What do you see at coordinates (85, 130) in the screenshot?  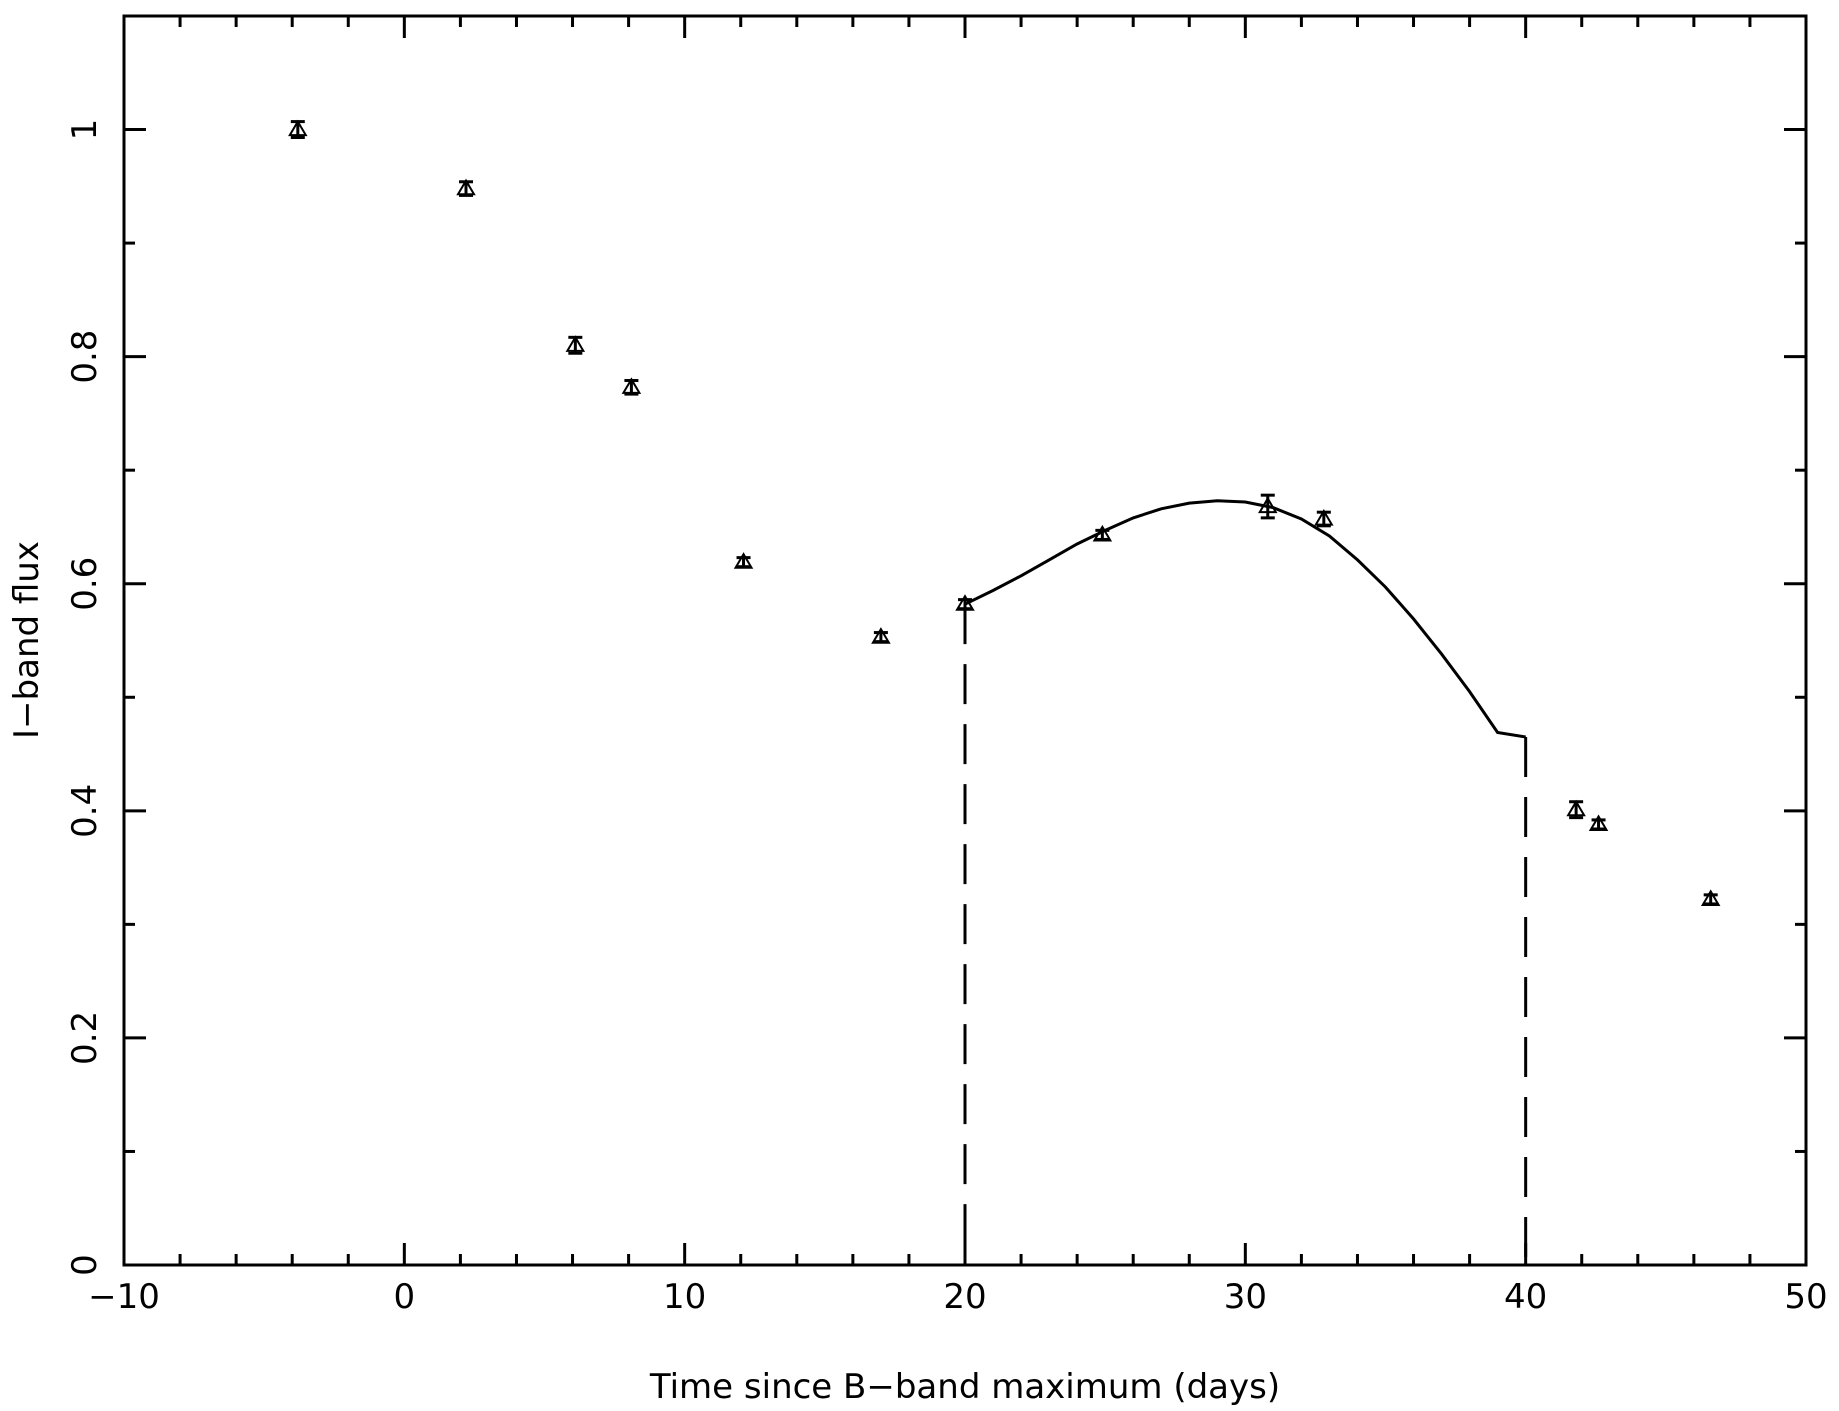 I see `y-tick-label: 1` at bounding box center [85, 130].